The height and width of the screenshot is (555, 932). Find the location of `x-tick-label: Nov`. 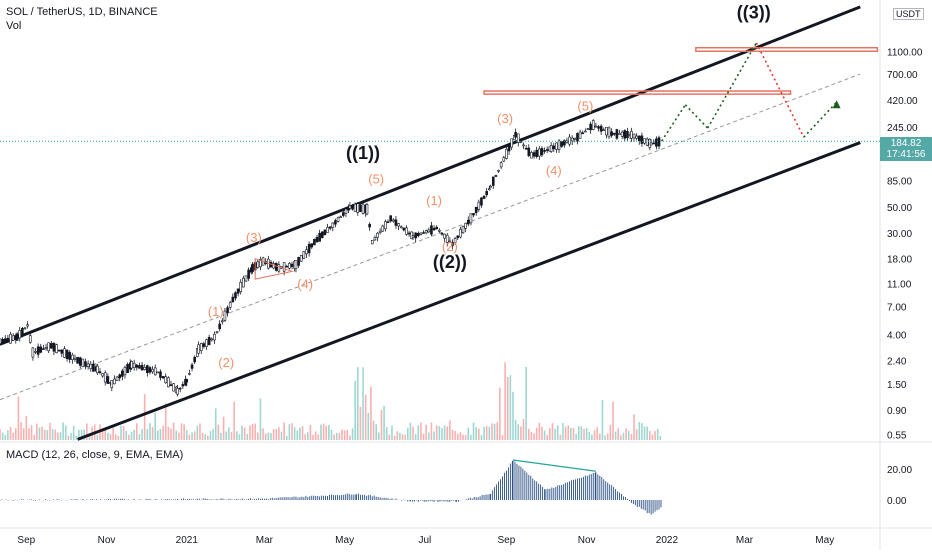

x-tick-label: Nov is located at coordinates (107, 540).